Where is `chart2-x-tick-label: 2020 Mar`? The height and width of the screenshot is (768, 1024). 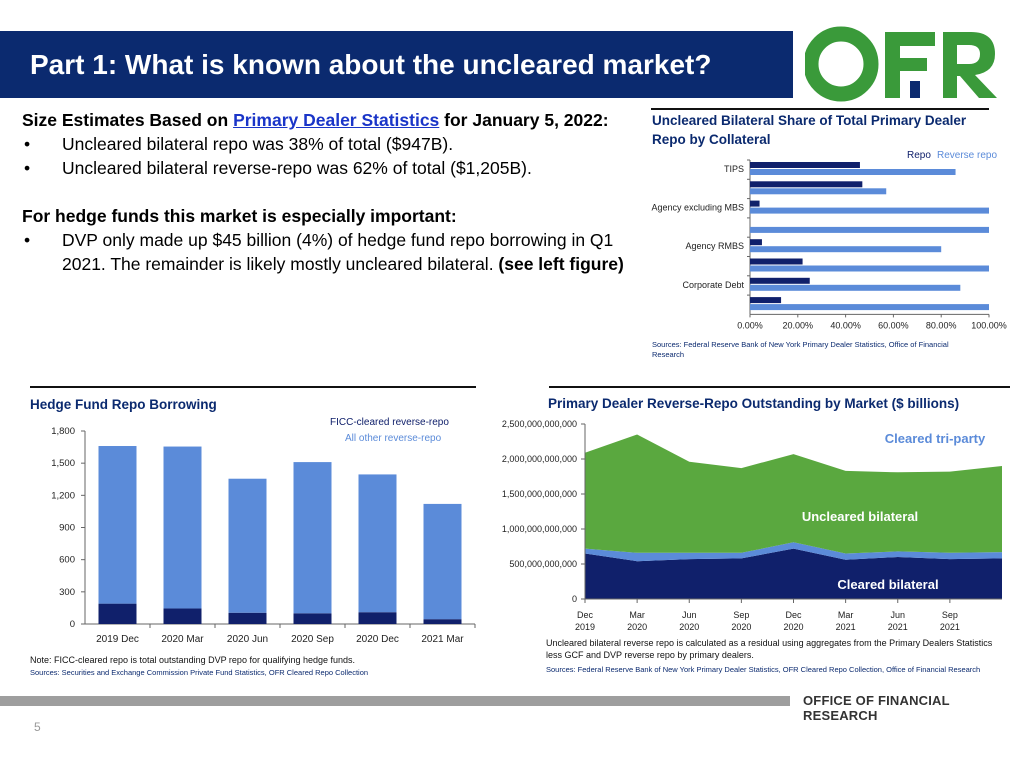
chart2-x-tick-label: 2020 Mar is located at coordinates (182, 639).